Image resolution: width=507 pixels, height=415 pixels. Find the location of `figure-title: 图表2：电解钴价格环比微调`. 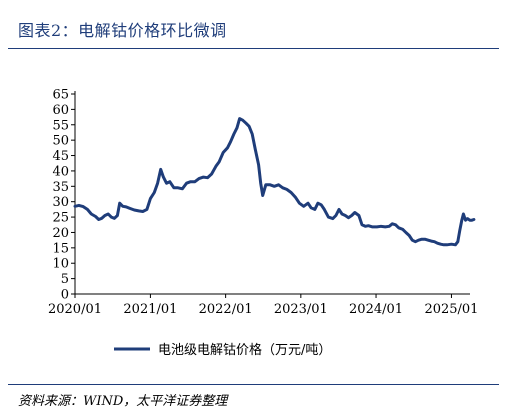

figure-title: 图表2：电解钴价格环比微调 is located at coordinates (122, 30).